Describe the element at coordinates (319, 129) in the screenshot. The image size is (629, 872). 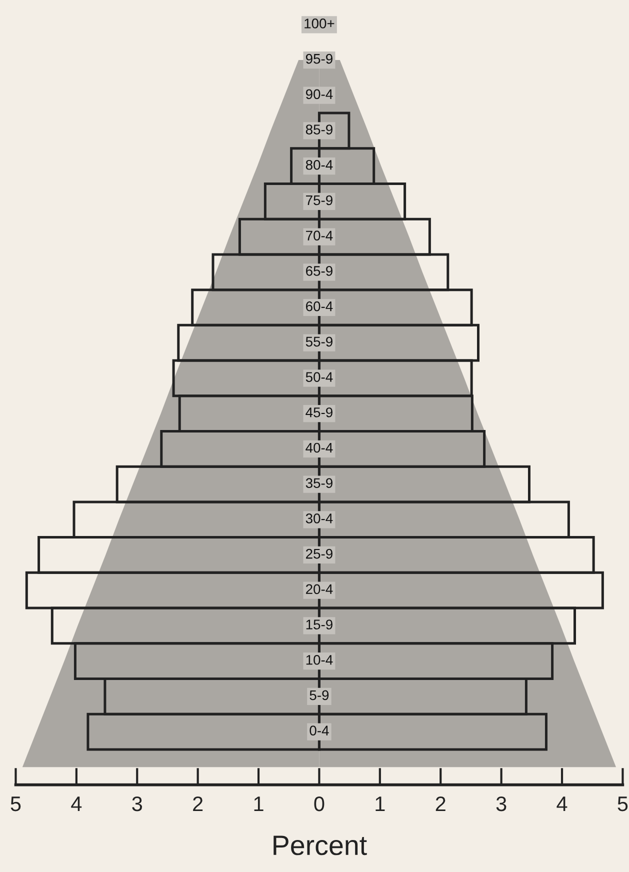
I see `y-tick-label: 85-9` at that location.